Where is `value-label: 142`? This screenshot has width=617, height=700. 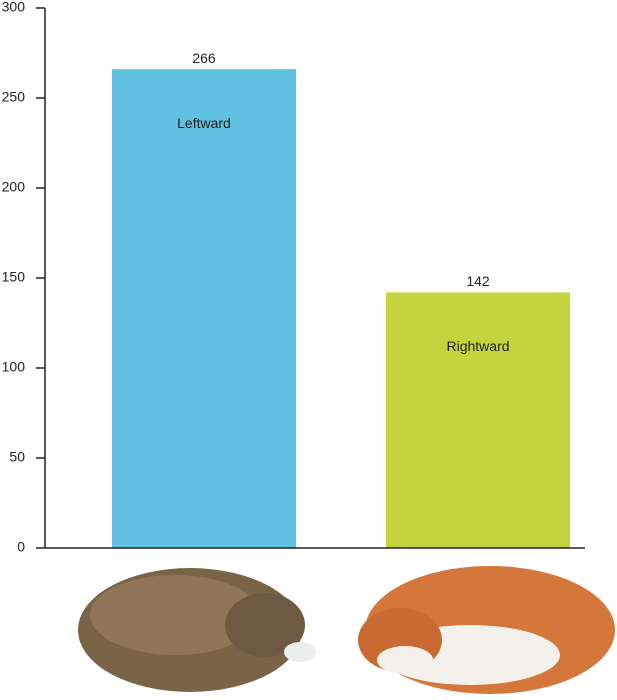 value-label: 142 is located at coordinates (478, 281).